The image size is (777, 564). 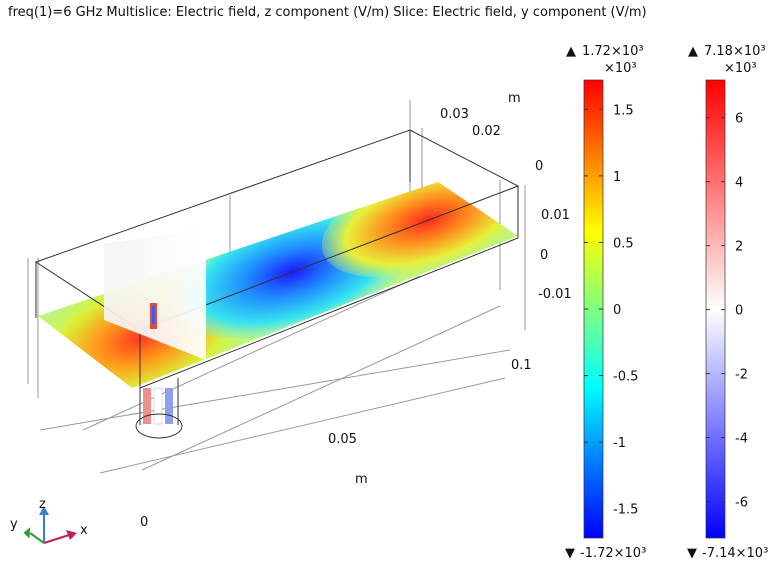 What do you see at coordinates (539, 166) in the screenshot?
I see `z-tick-1: 0` at bounding box center [539, 166].